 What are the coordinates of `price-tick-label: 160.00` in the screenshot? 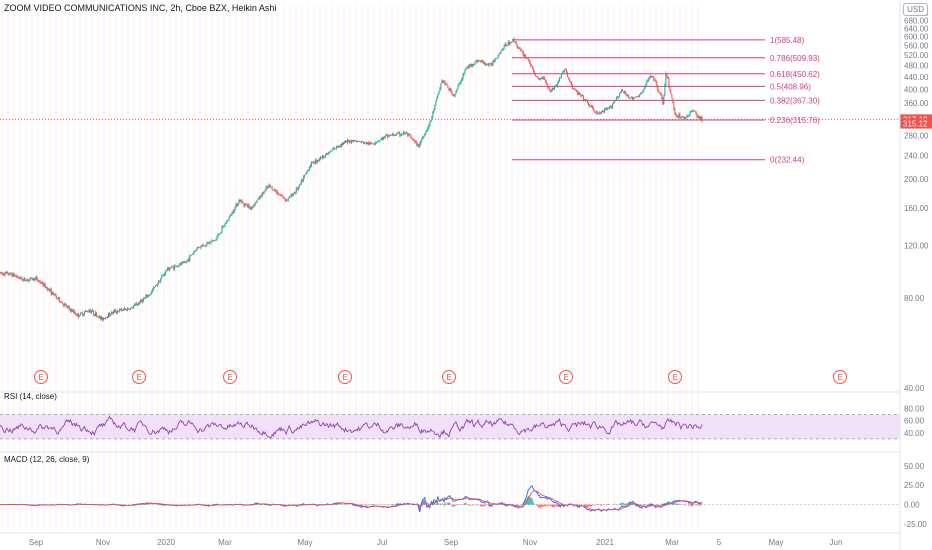 It's located at (916, 208).